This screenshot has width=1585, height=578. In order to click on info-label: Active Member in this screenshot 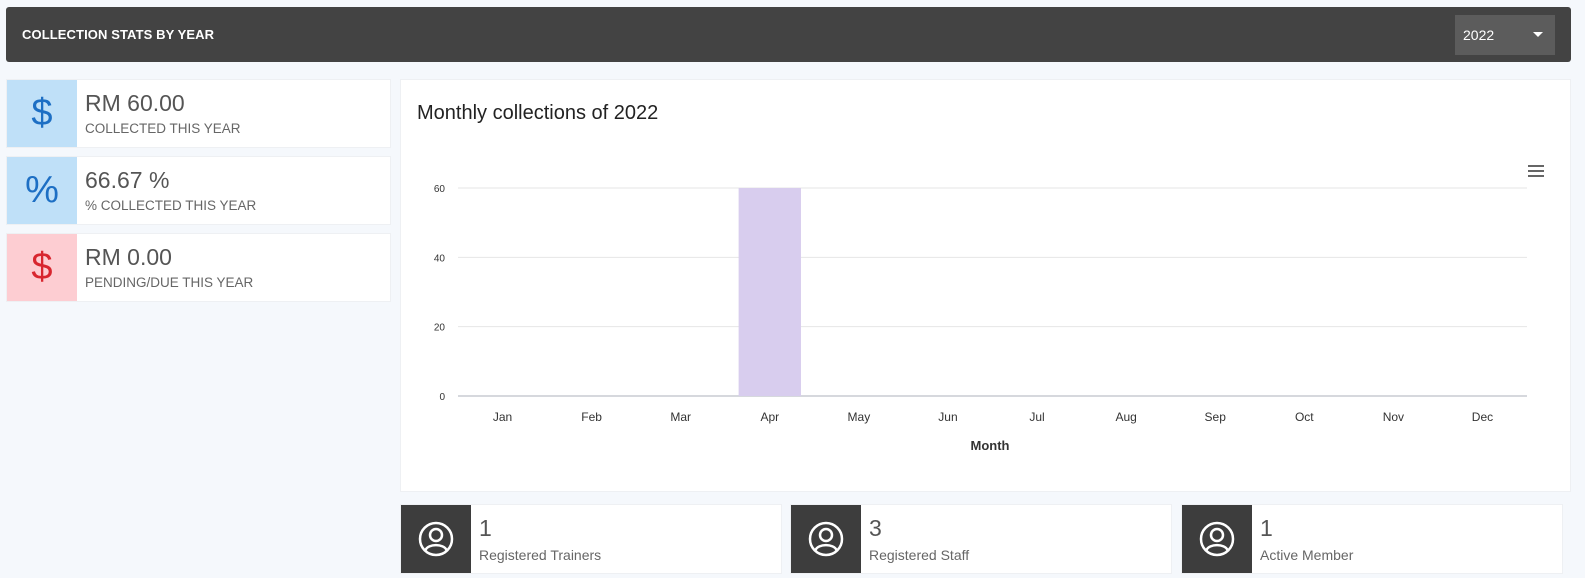, I will do `click(1307, 555)`.